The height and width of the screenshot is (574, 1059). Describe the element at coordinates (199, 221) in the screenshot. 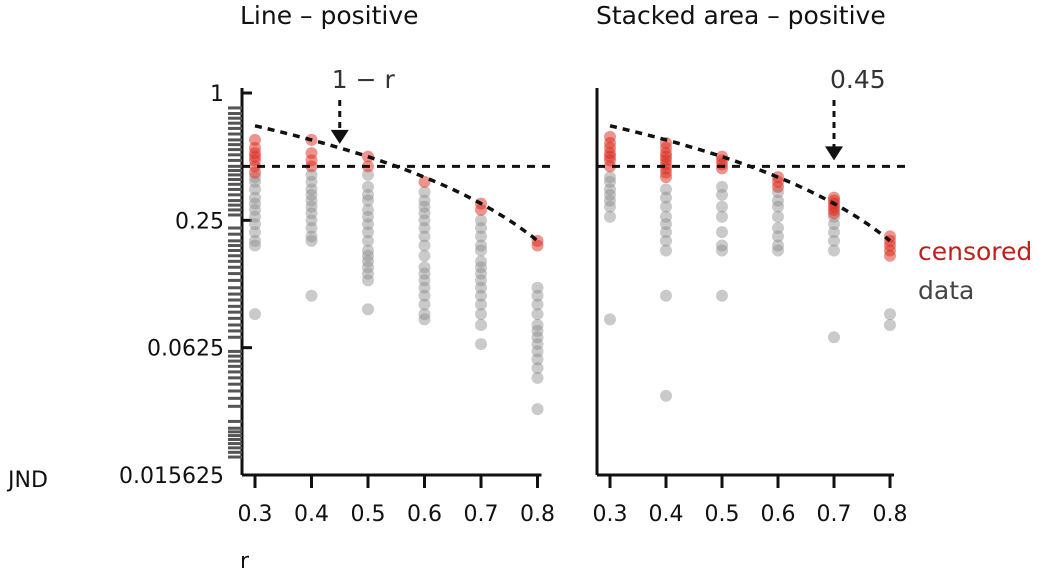

I see `y-tick-label: 0.25` at that location.